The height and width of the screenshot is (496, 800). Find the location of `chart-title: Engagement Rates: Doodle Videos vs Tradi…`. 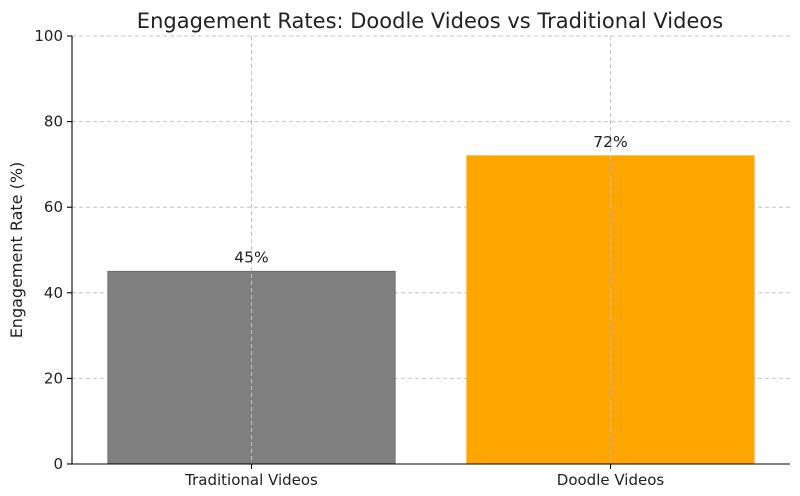

chart-title: Engagement Rates: Doodle Videos vs Tradi… is located at coordinates (430, 21).